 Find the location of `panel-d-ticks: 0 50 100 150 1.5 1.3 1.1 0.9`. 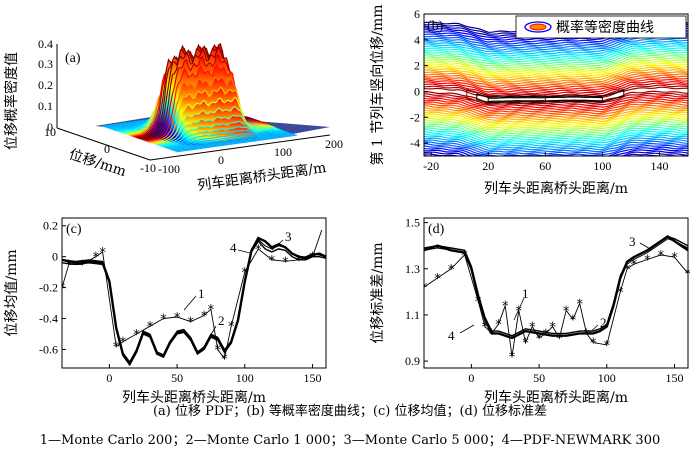

panel-d-ticks: 0 50 100 150 1.5 1.3 1.1 0.9 is located at coordinates (544, 300).